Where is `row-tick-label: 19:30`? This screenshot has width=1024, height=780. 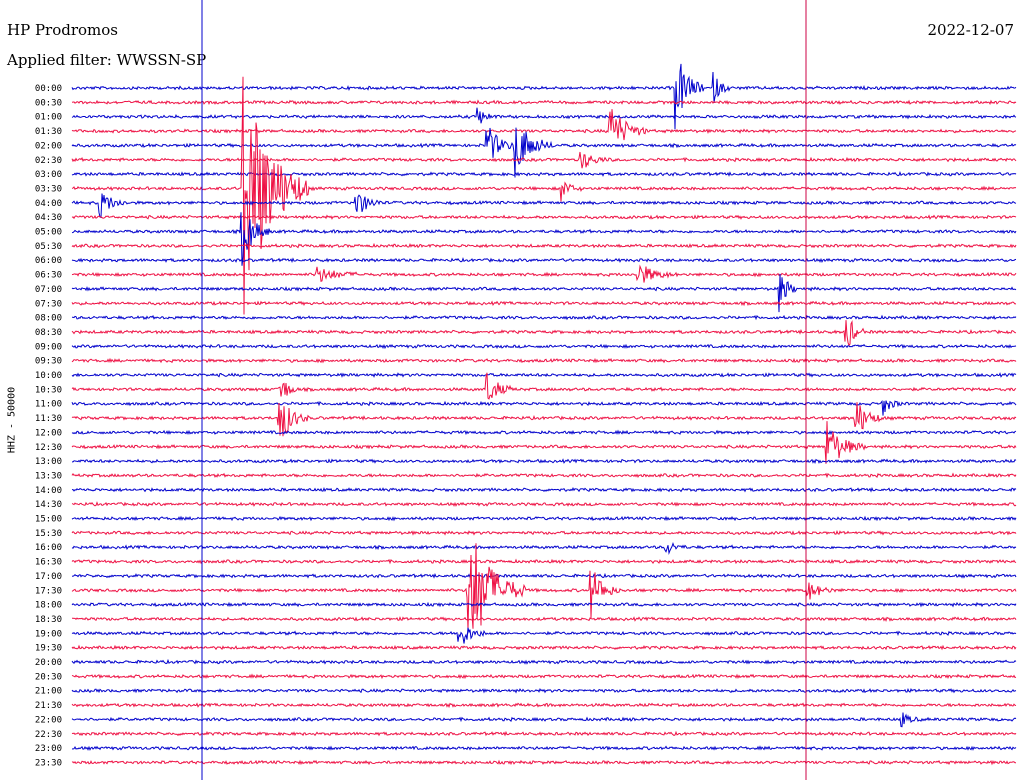 row-tick-label: 19:30 is located at coordinates (48, 649).